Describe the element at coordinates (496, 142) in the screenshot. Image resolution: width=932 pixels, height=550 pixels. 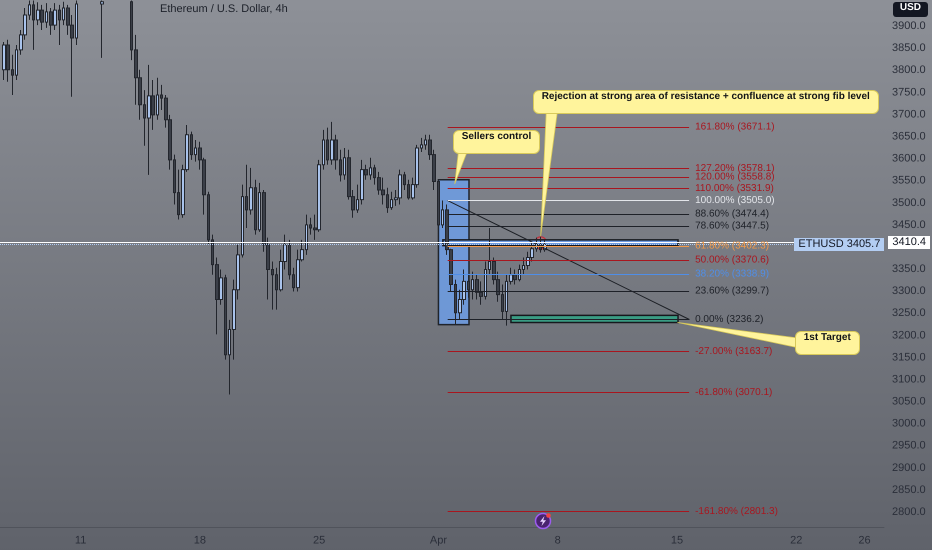
I see `annotation: Sellers control` at that location.